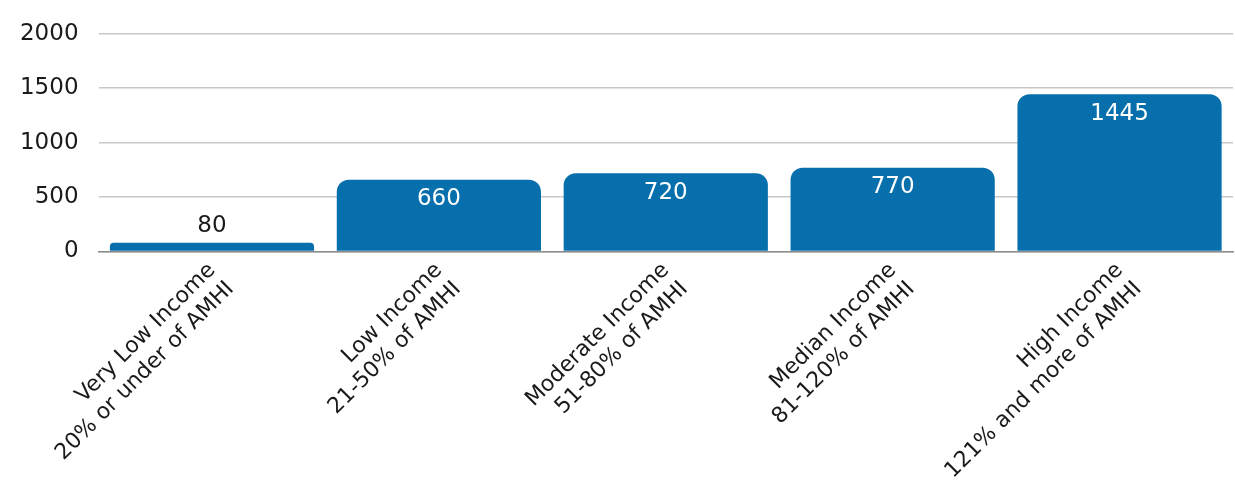 This screenshot has width=1235, height=490. Describe the element at coordinates (49, 86) in the screenshot. I see `y-tick-label: 1500` at that location.